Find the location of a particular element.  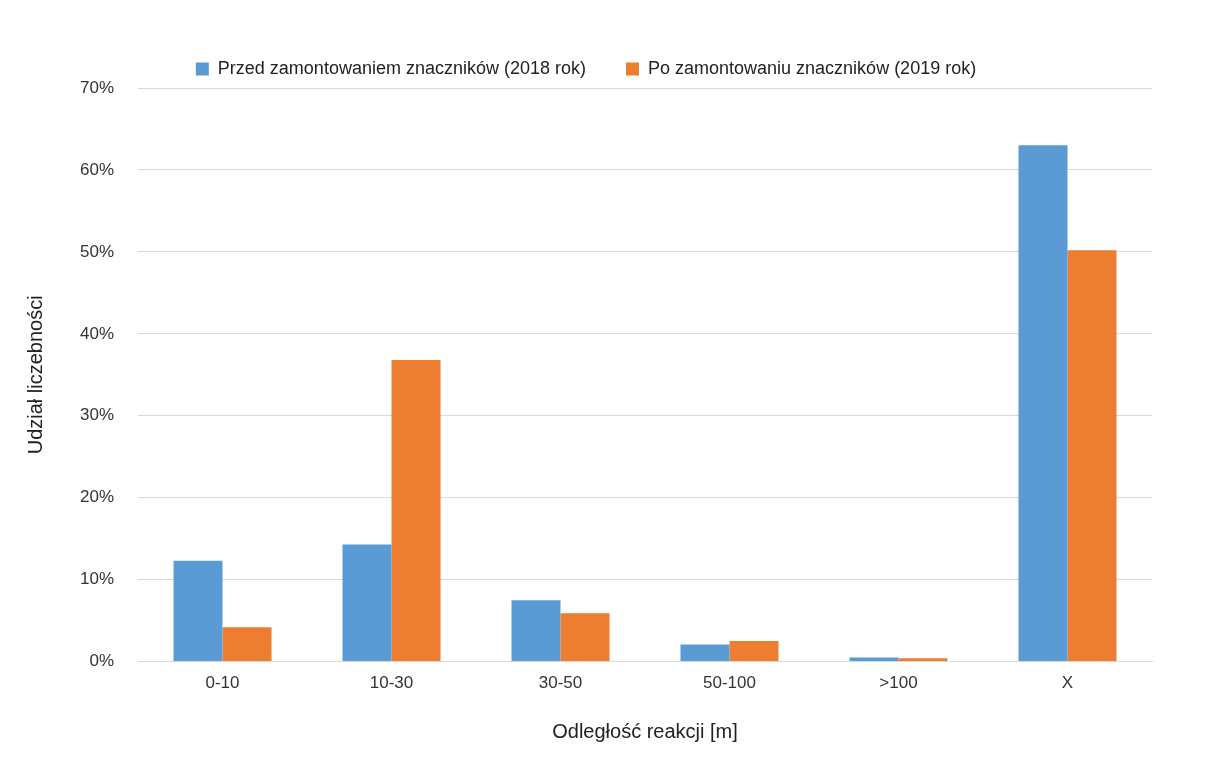

y-tick-label: 10% is located at coordinates (97, 579).